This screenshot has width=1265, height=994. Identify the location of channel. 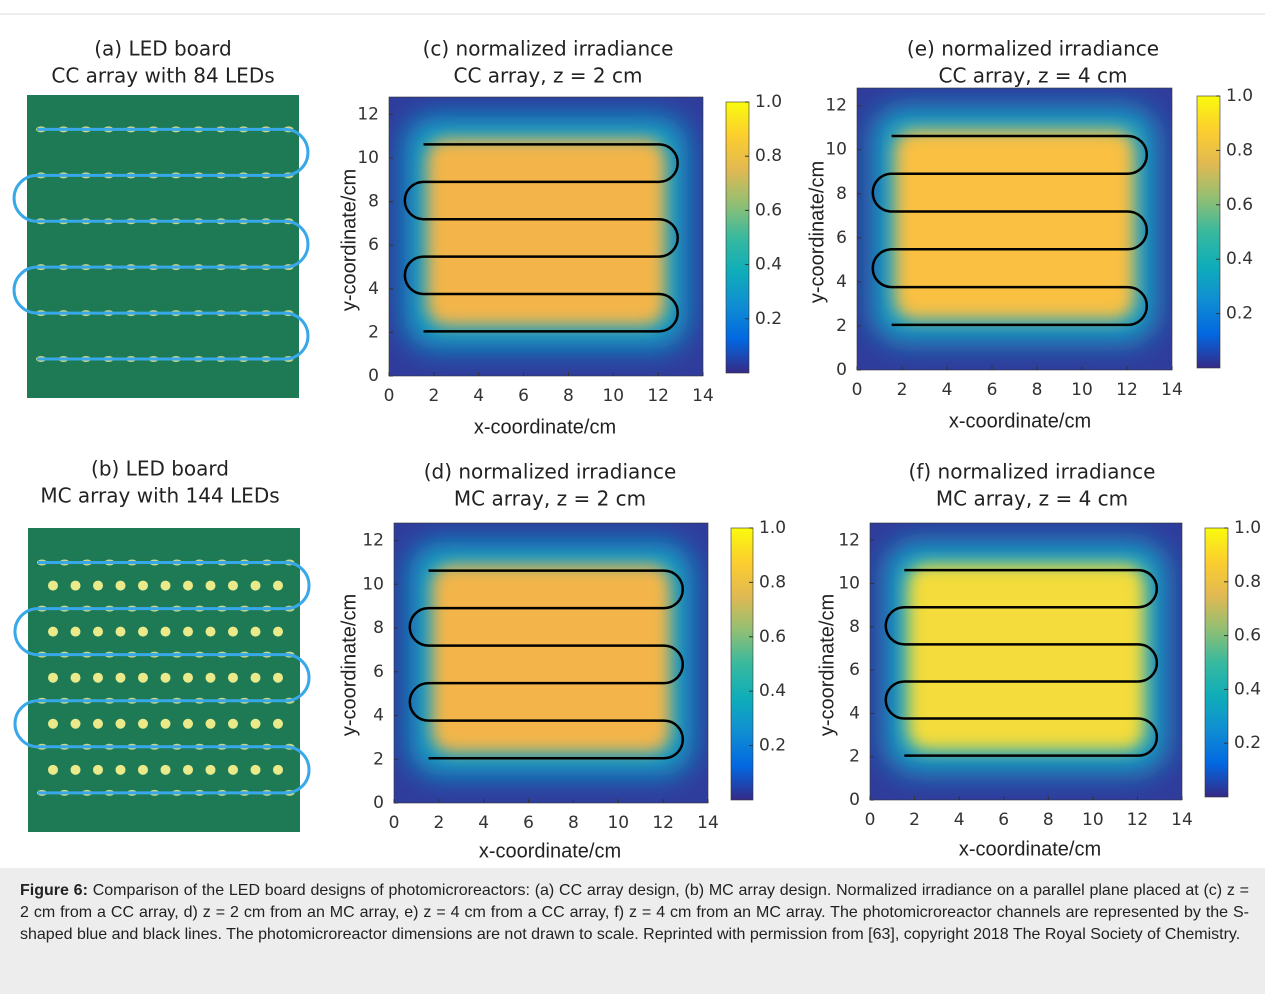
(546, 664).